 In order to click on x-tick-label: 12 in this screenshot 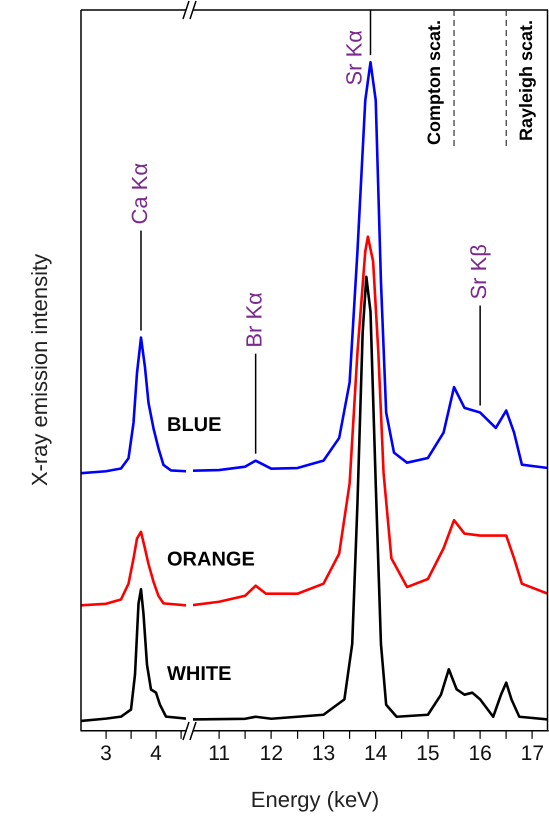, I will do `click(271, 754)`.